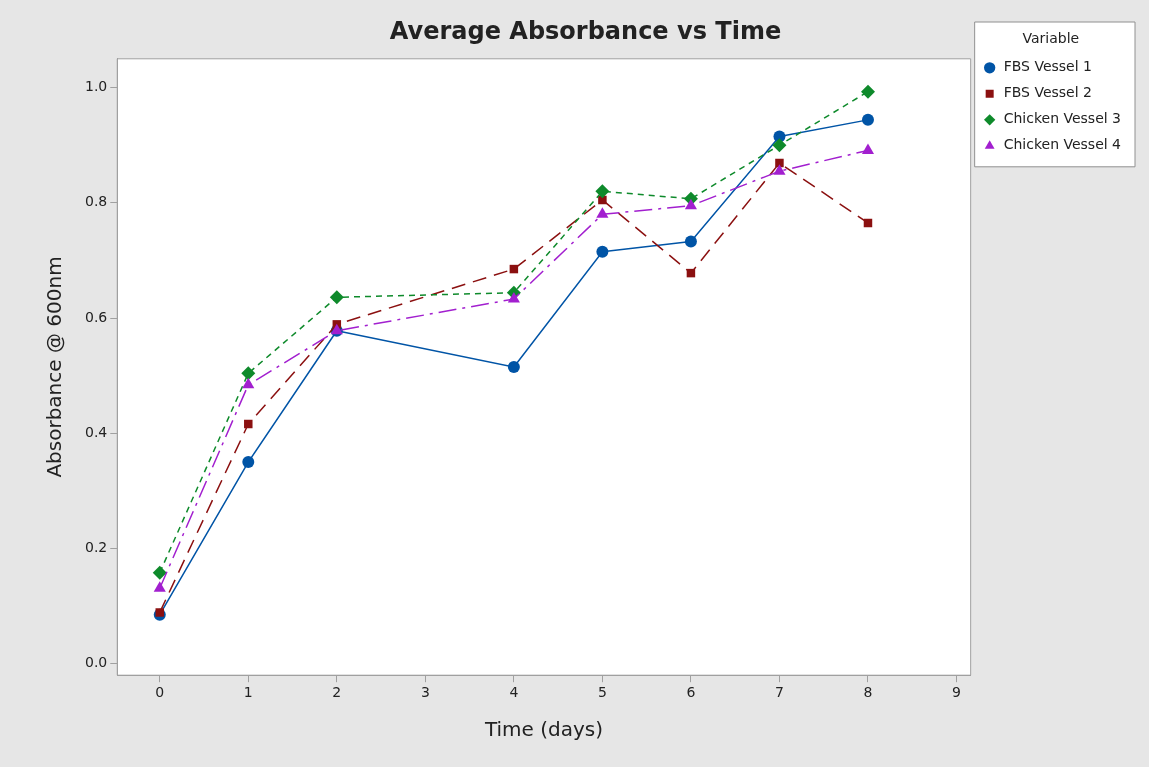 This screenshot has width=1149, height=767. Describe the element at coordinates (337, 692) in the screenshot. I see `x-tick-label: 2` at that location.